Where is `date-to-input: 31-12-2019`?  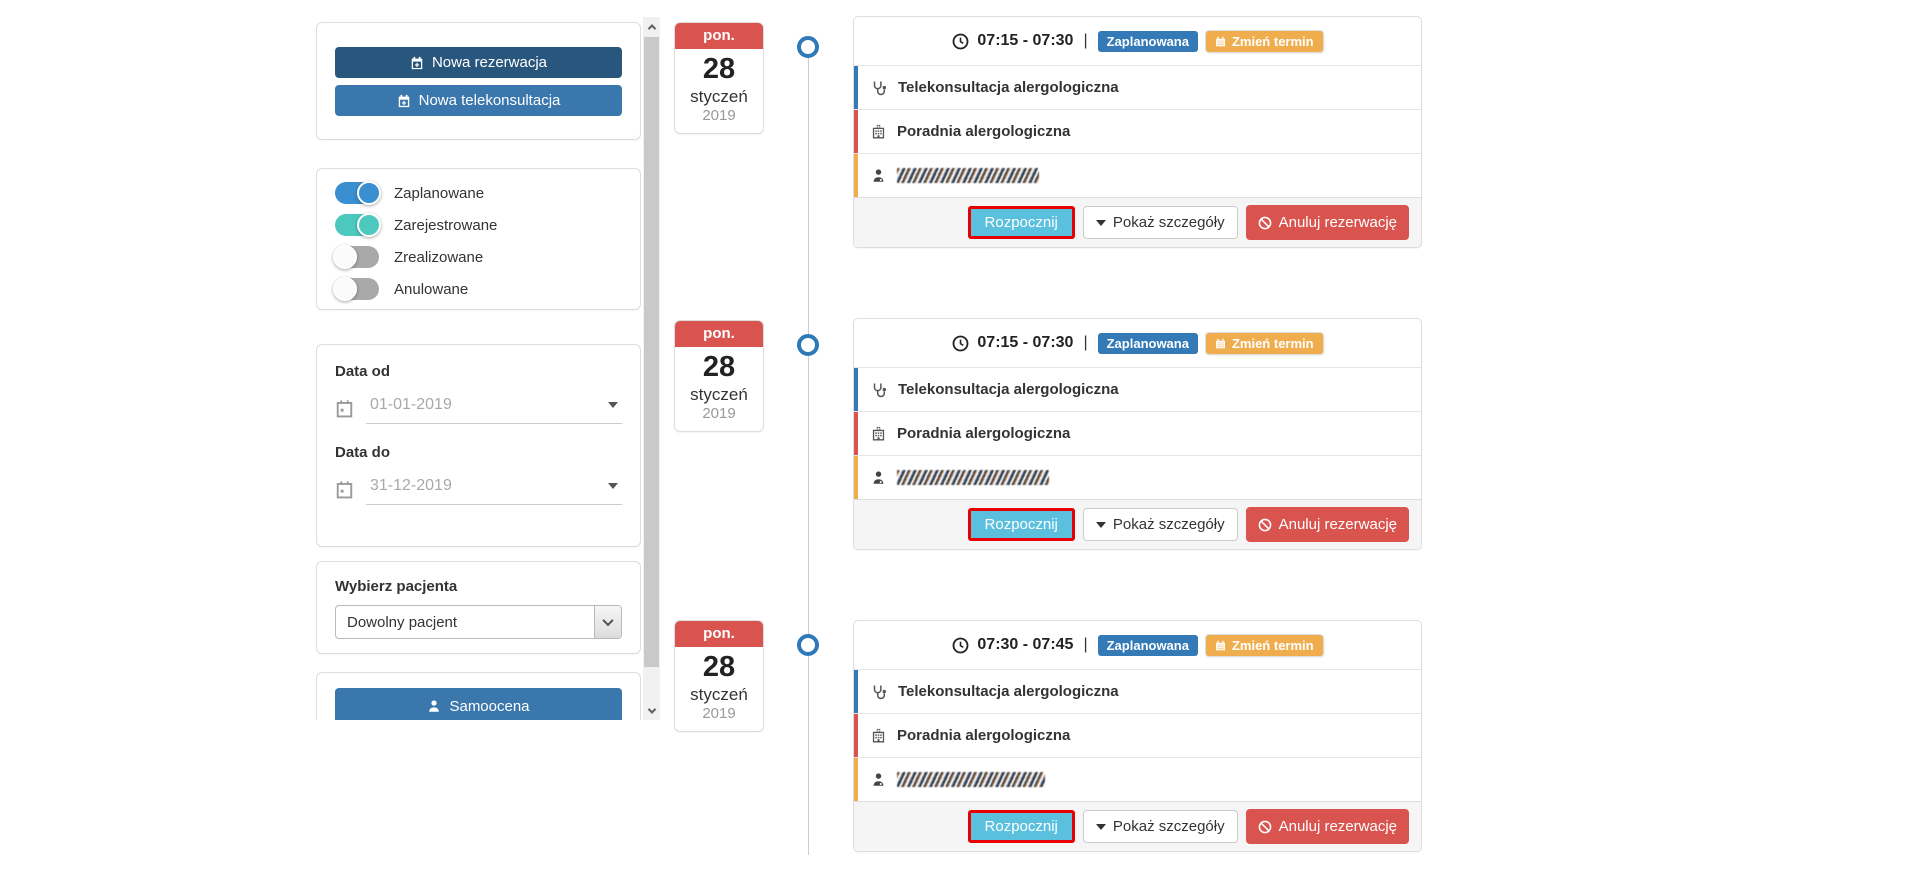
date-to-input: 31-12-2019 is located at coordinates (478, 490).